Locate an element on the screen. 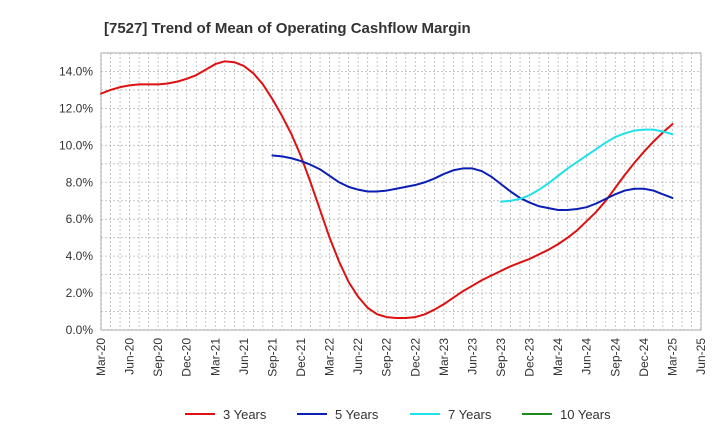  x-tick-label: Sep-22 is located at coordinates (387, 357).